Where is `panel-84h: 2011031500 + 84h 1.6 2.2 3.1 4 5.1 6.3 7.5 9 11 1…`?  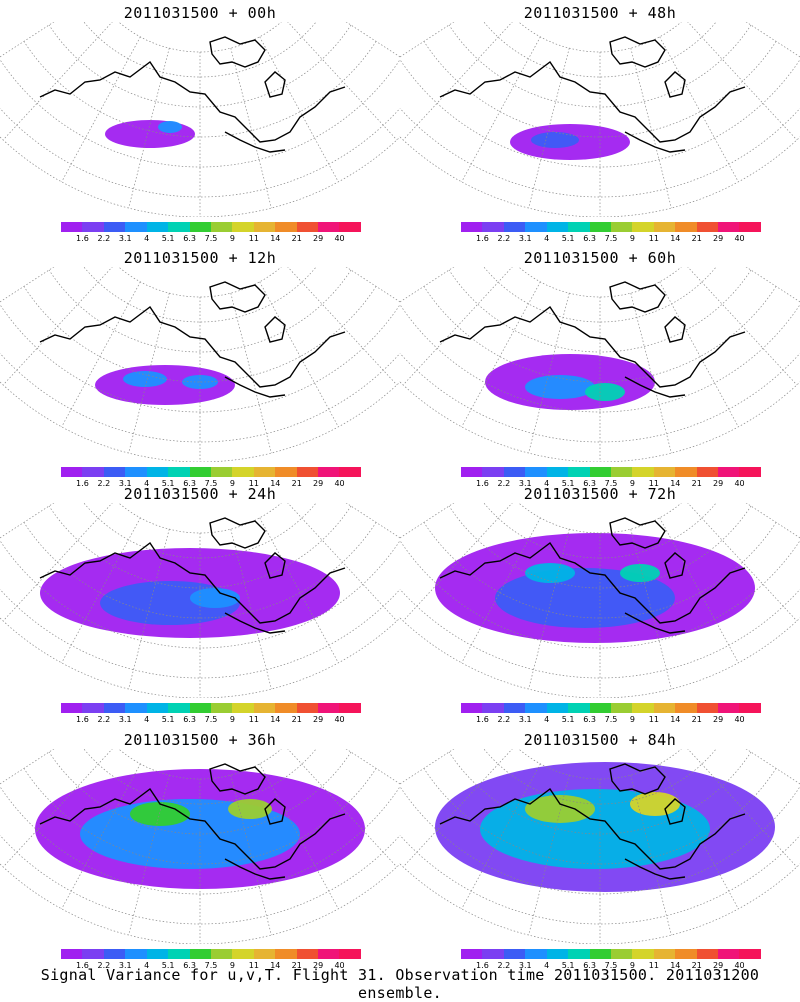 panel-84h: 2011031500 + 84h 1.6 2.2 3.1 4 5.1 6.3 7.5 9 11 1… is located at coordinates (600, 849).